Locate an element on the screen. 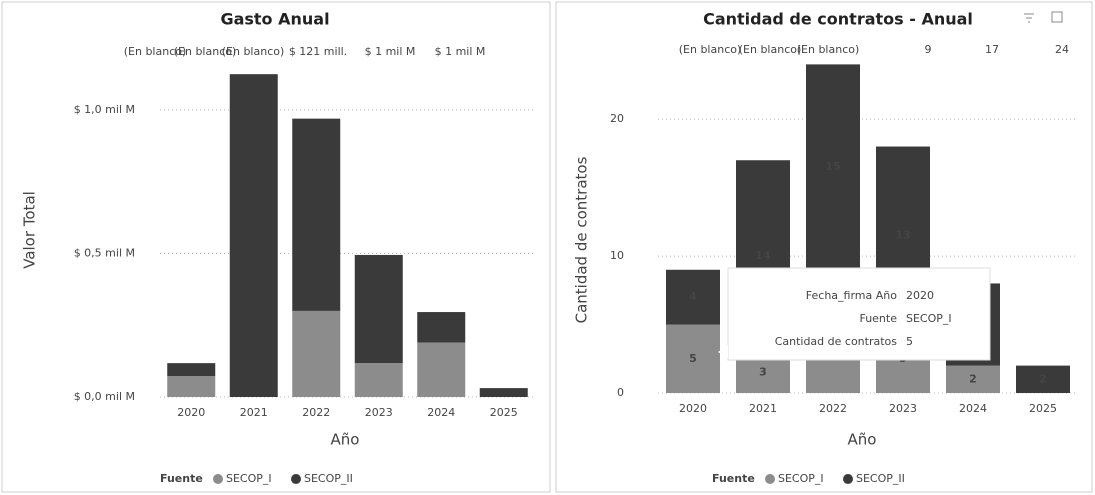 The width and height of the screenshot is (1095, 495). focus-icon is located at coordinates (1057, 17).